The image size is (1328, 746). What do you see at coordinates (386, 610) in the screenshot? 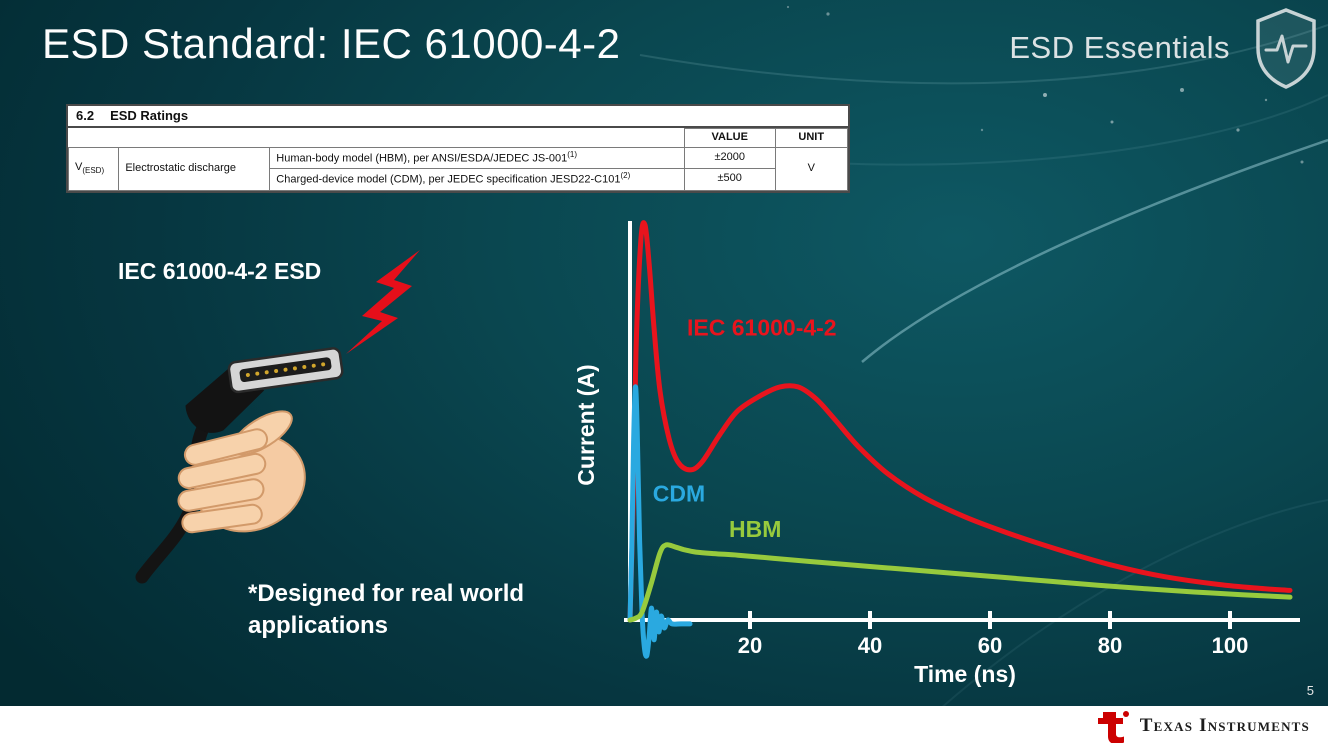
I see `designed-note: *Designed for real world applications` at bounding box center [386, 610].